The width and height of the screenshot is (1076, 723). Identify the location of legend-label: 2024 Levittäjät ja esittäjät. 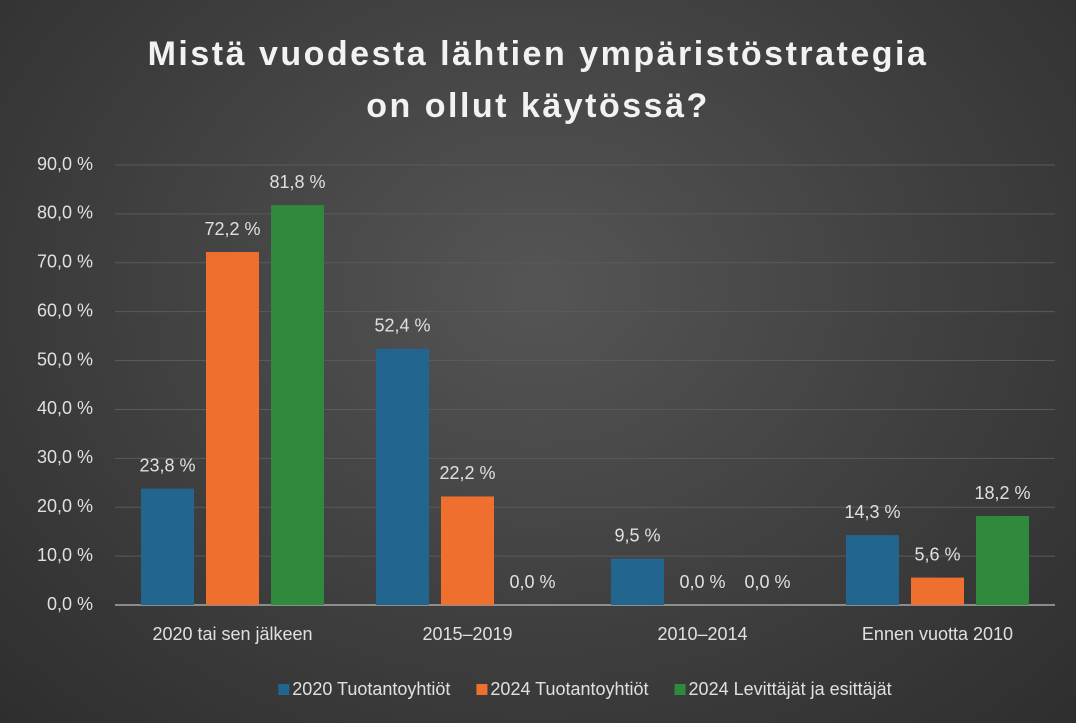
(790, 689).